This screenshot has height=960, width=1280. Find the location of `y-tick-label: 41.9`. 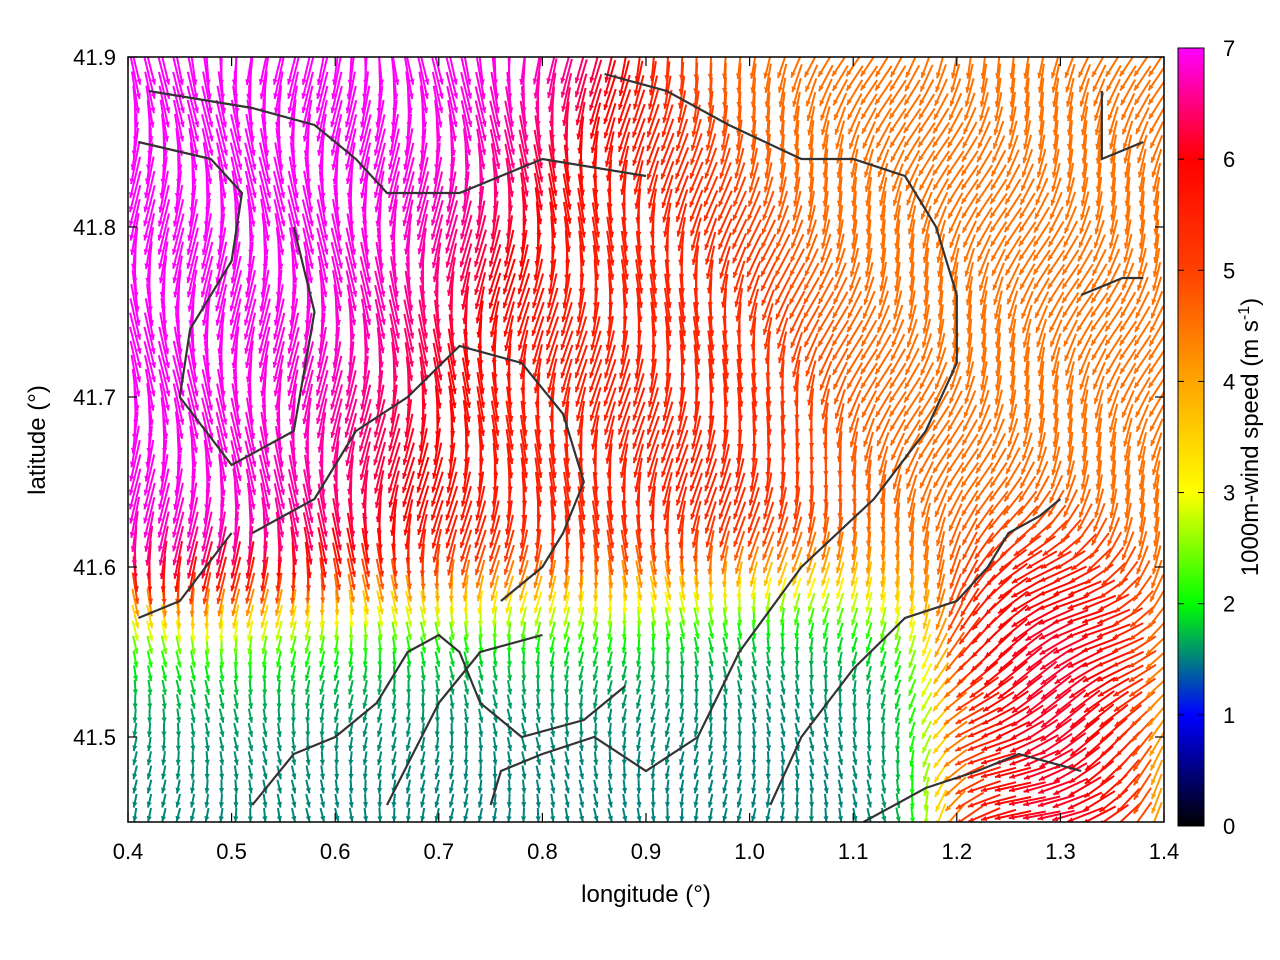

y-tick-label: 41.9 is located at coordinates (94, 57).